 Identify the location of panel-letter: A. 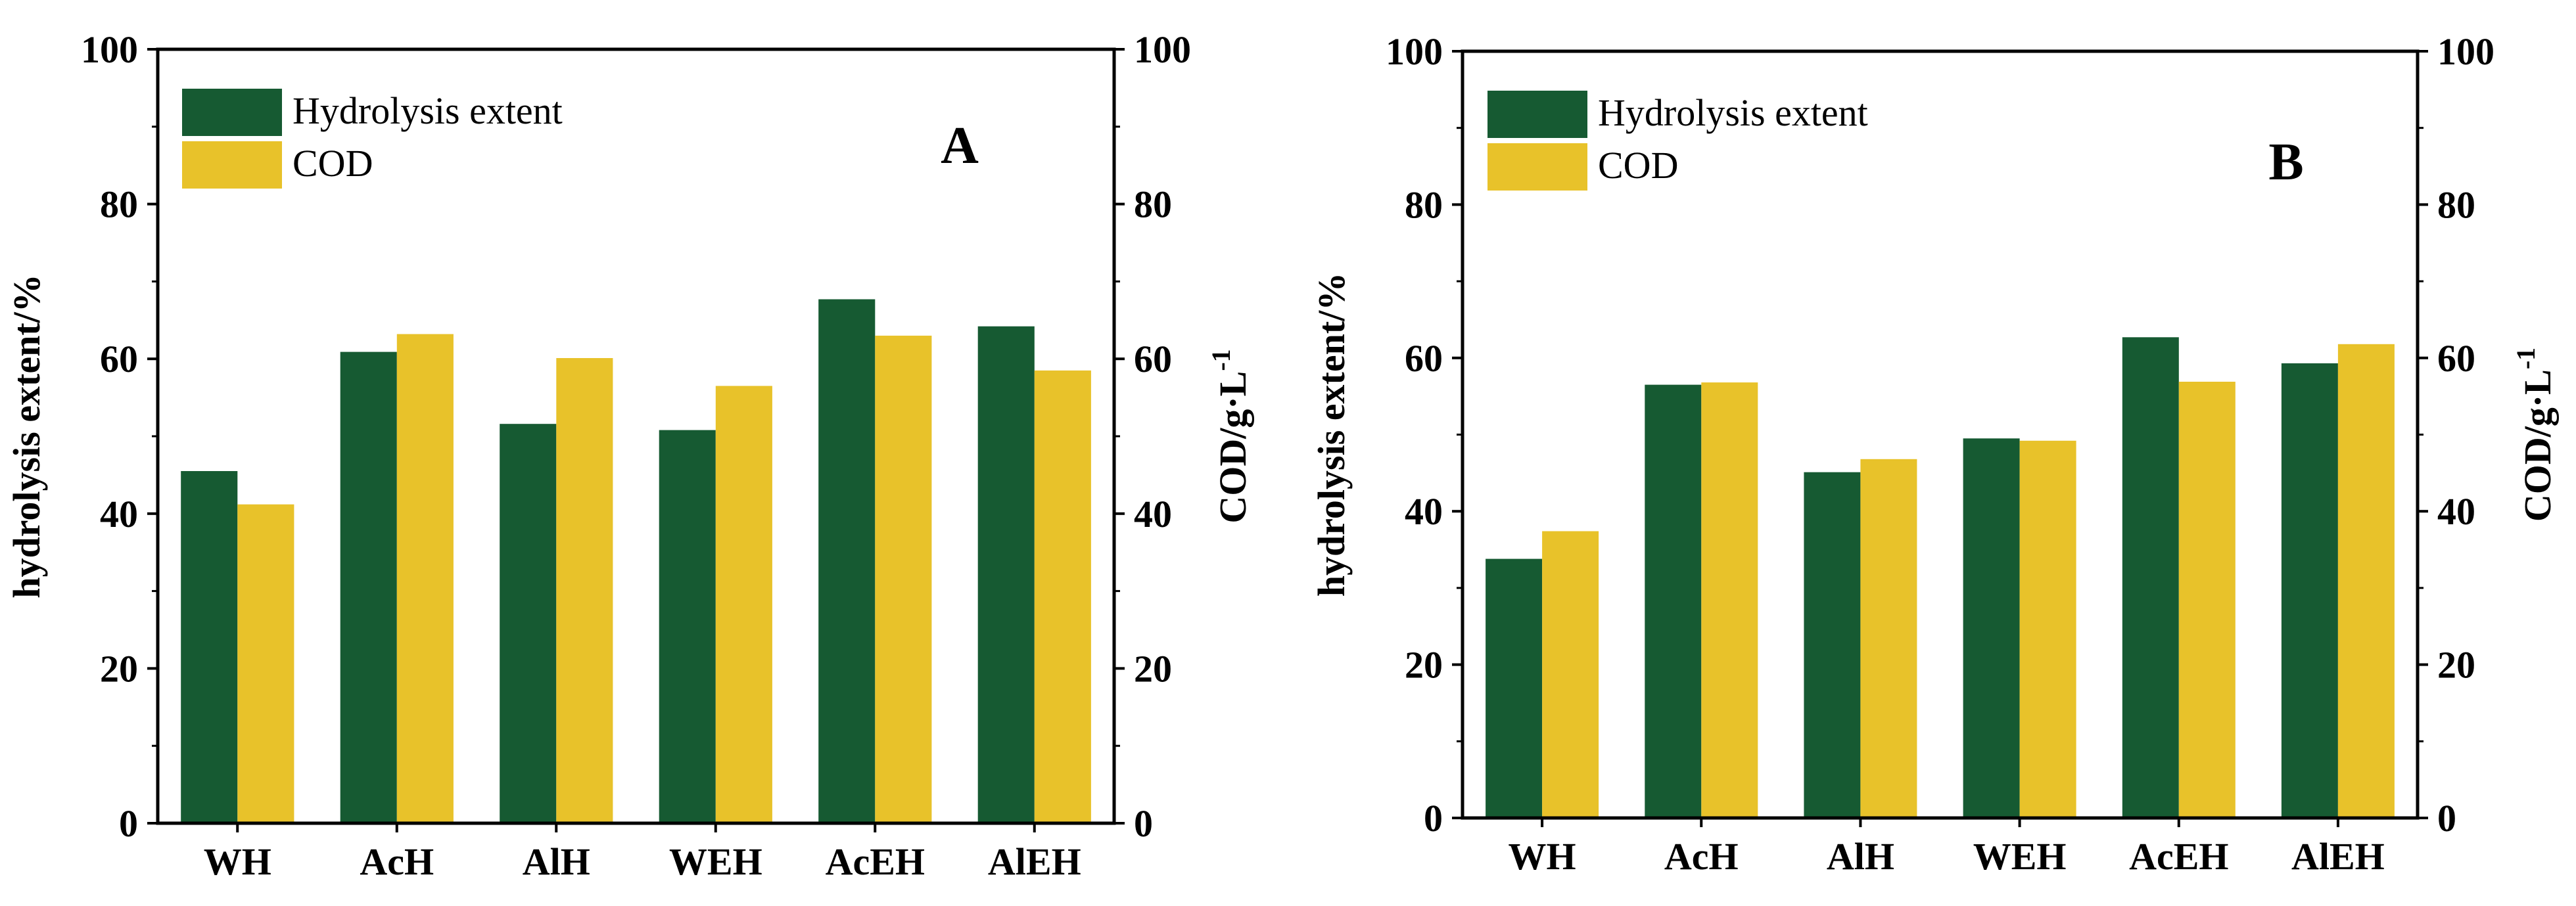
(960, 146).